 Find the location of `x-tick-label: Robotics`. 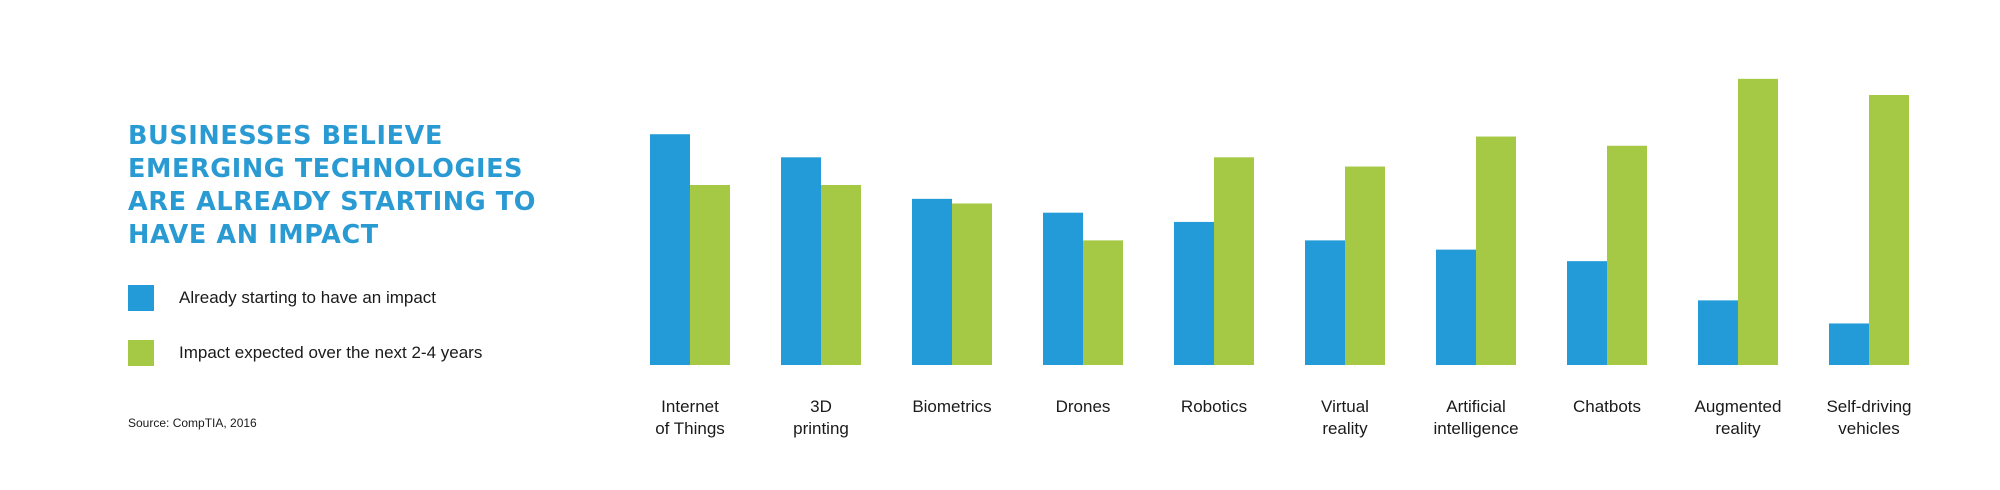

x-tick-label: Robotics is located at coordinates (1214, 406).